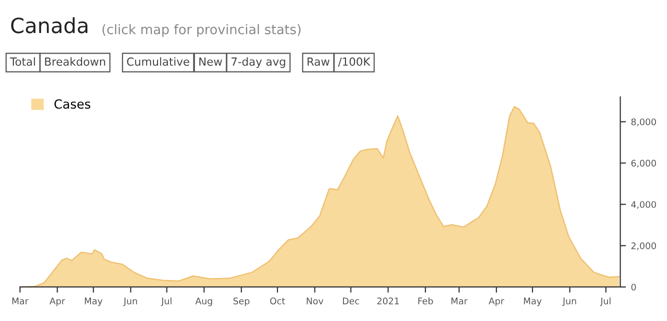  What do you see at coordinates (75, 61) in the screenshot?
I see `text: Breakdown` at bounding box center [75, 61].